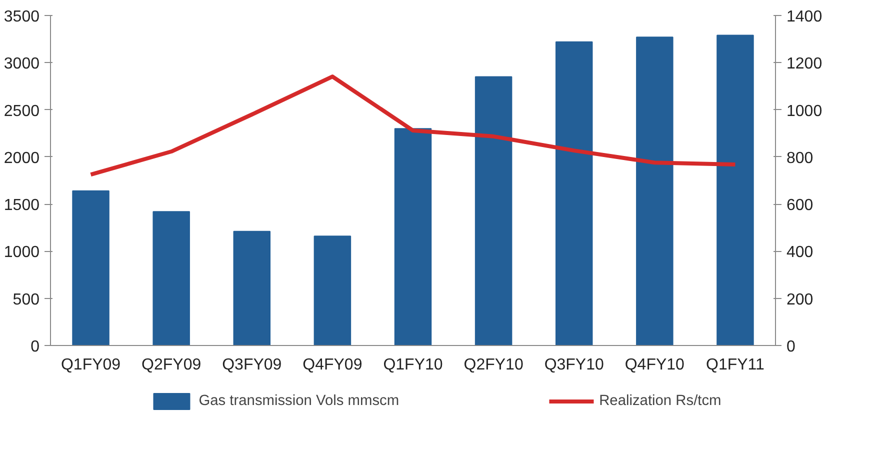  What do you see at coordinates (22, 64) in the screenshot?
I see `y-tick-label: 3000` at bounding box center [22, 64].